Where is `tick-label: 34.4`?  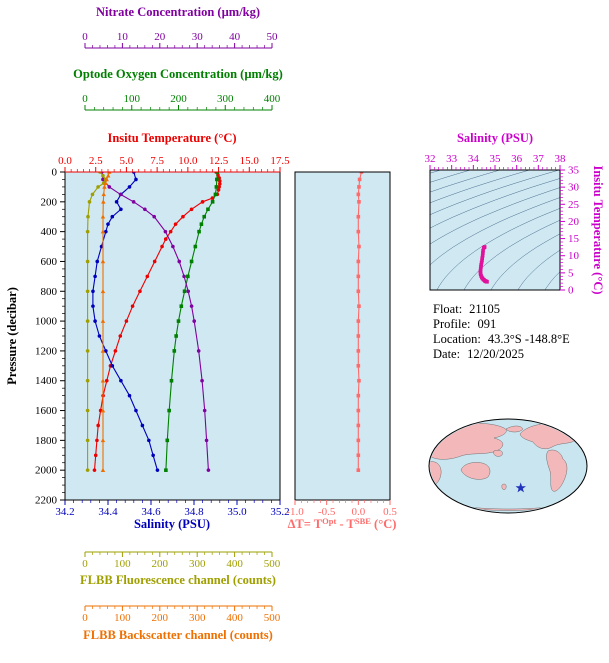
tick-label: 34.4 is located at coordinates (108, 512).